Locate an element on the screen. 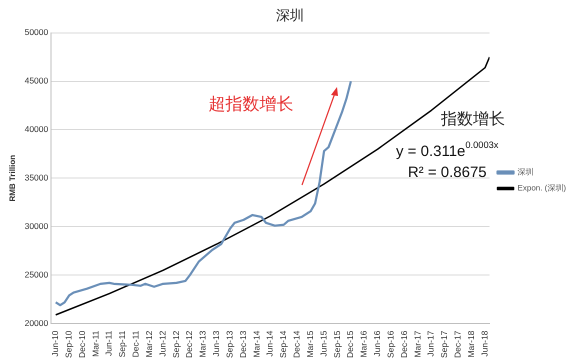  x-tick-label: Sep-14 is located at coordinates (283, 344).